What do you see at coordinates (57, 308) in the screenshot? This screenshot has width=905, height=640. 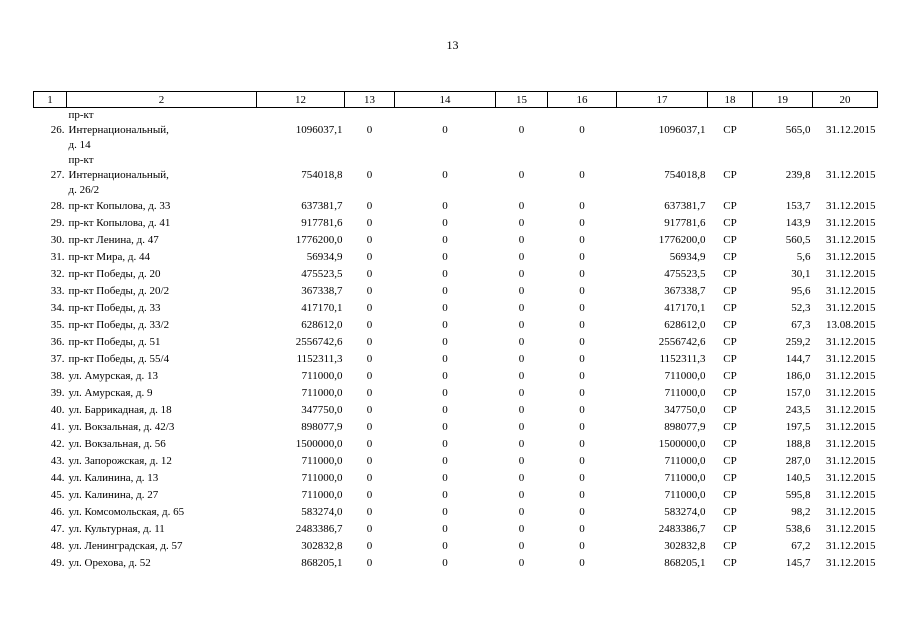 I see `row-number: 34.` at bounding box center [57, 308].